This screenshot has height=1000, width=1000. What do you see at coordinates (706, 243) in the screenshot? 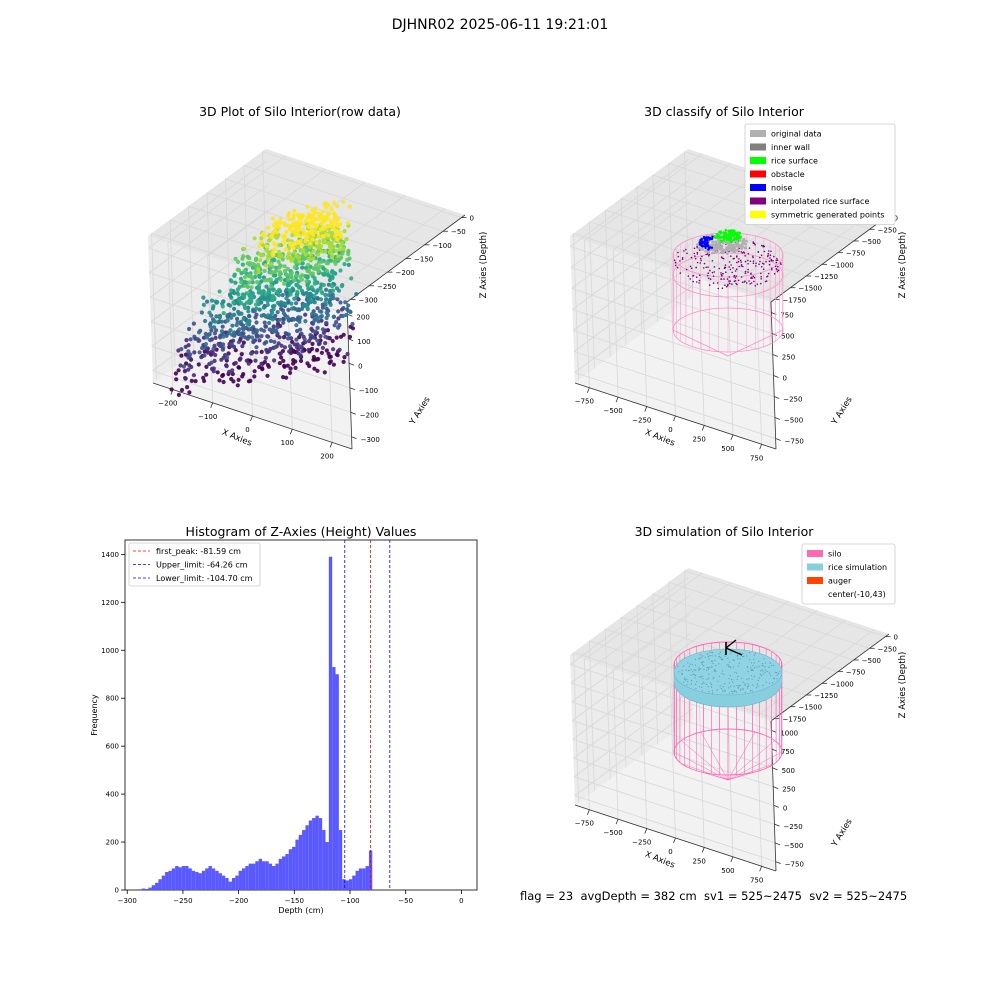
I see `noise-points` at bounding box center [706, 243].